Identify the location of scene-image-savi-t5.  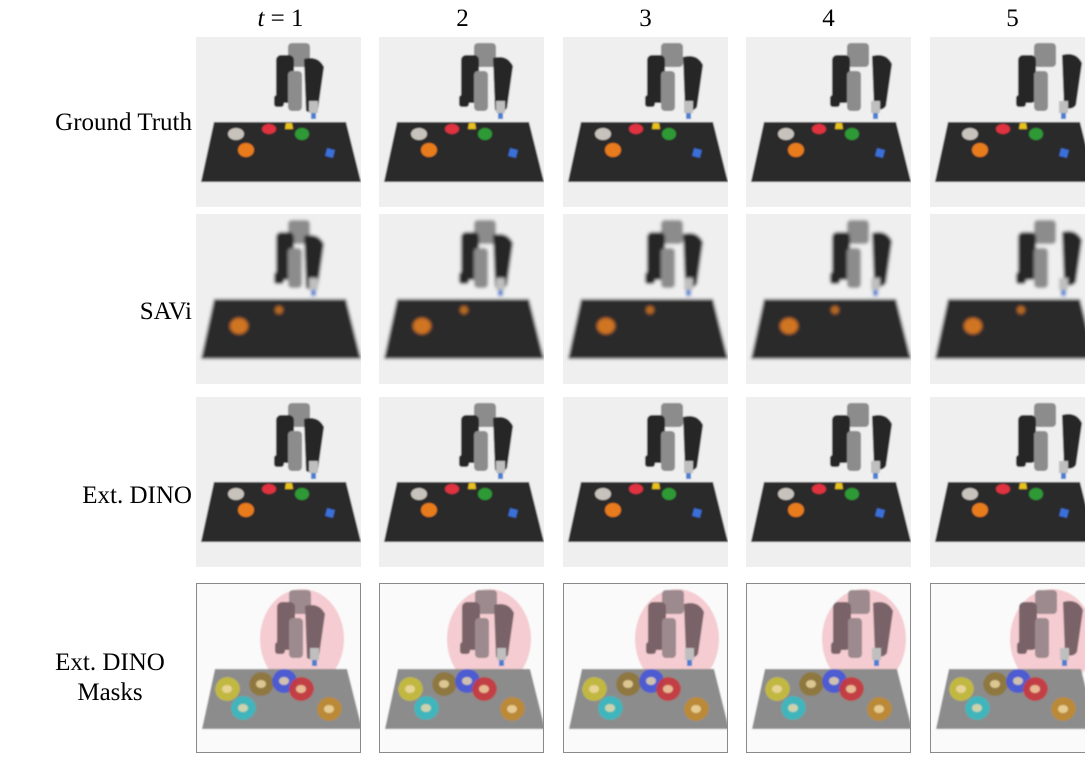
(1007, 299).